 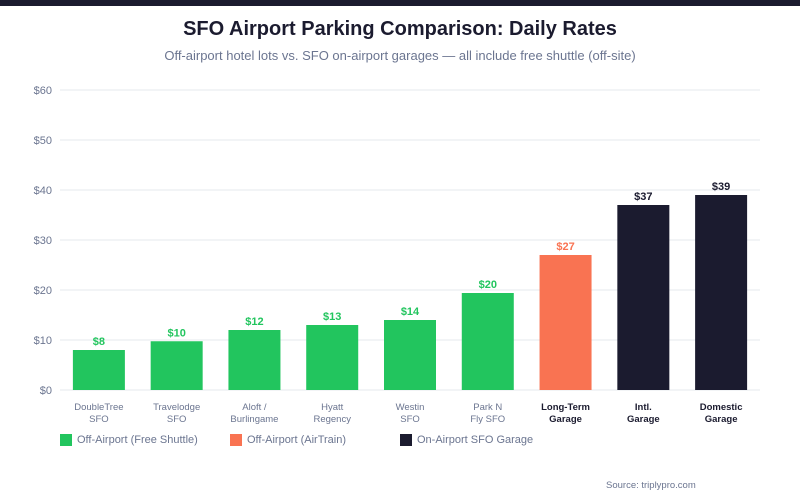 What do you see at coordinates (43, 341) in the screenshot?
I see `y-tick-label: $10` at bounding box center [43, 341].